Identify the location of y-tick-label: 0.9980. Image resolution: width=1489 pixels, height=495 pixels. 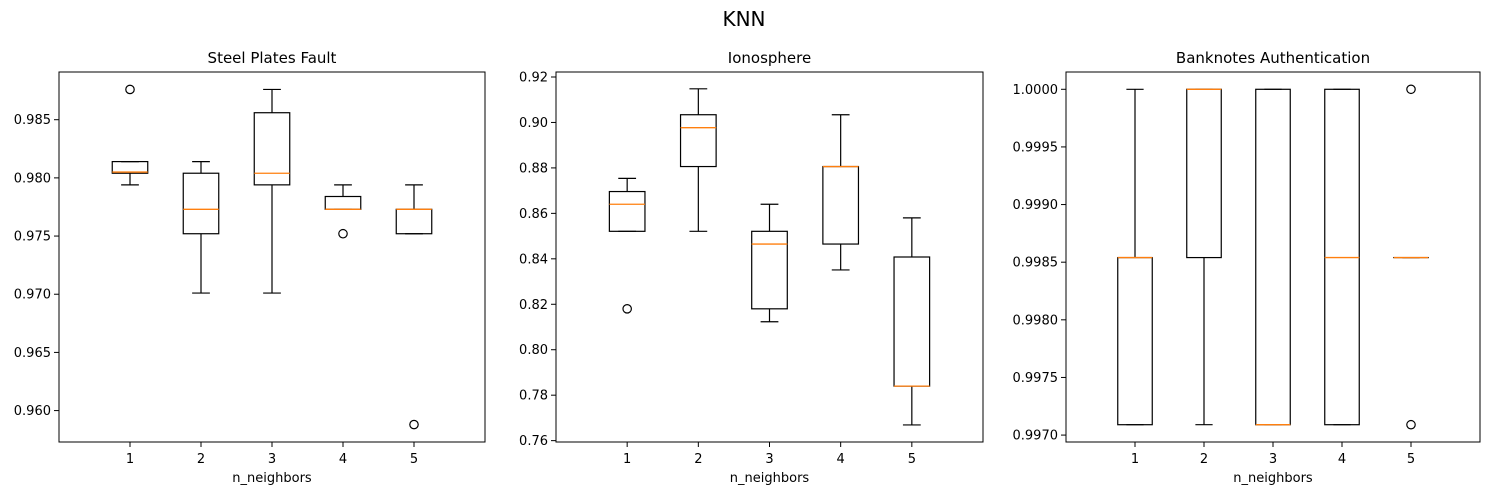
(1036, 320).